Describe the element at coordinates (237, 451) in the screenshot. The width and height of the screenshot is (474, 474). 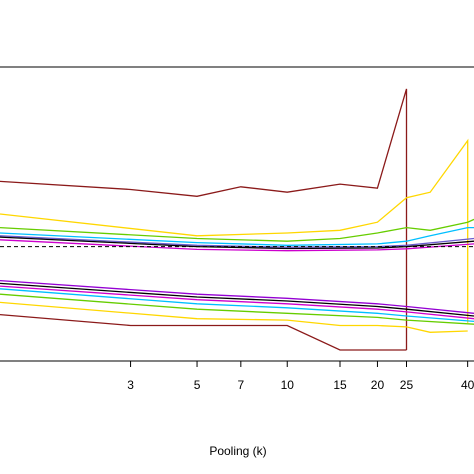
I see `x-axis-title: Pooling (k)` at that location.